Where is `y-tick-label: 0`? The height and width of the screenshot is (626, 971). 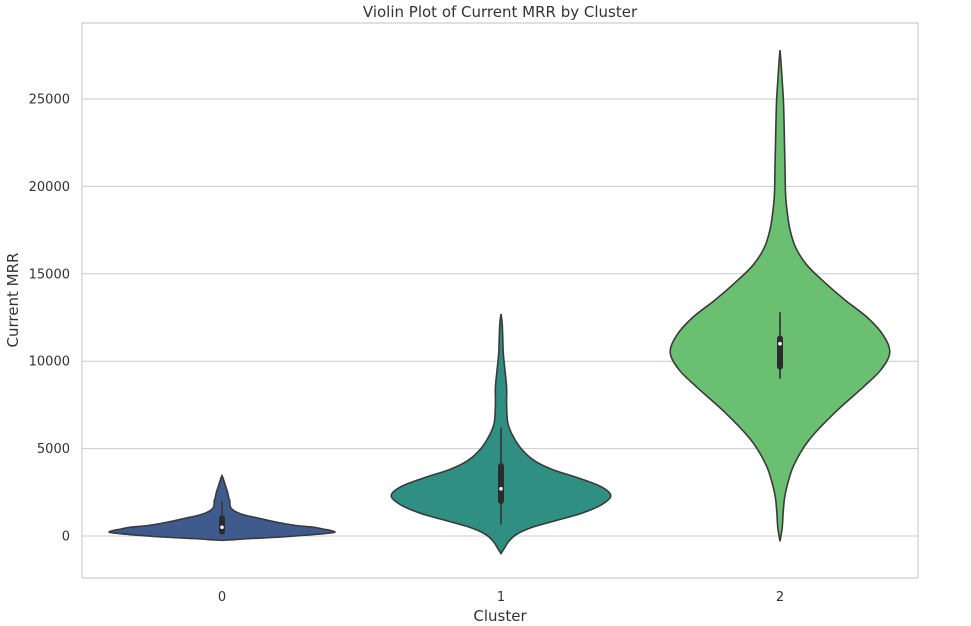
y-tick-label: 0 is located at coordinates (66, 537).